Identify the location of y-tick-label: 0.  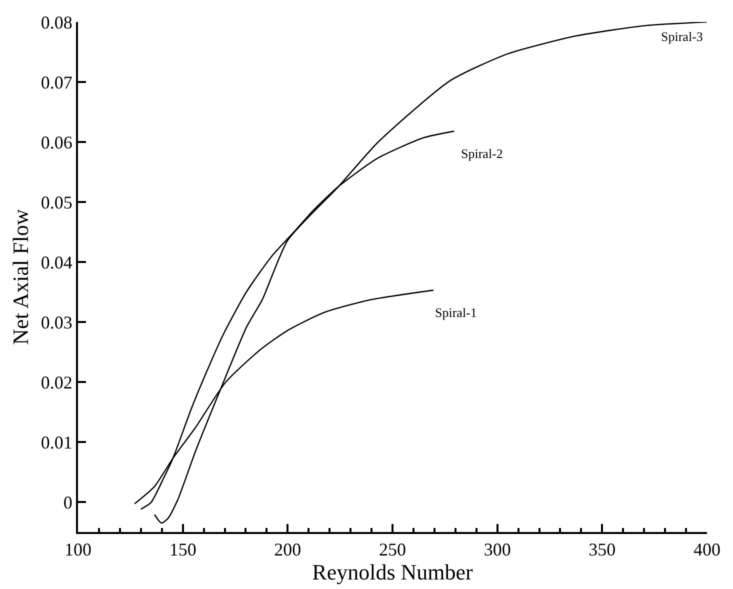
(67, 502).